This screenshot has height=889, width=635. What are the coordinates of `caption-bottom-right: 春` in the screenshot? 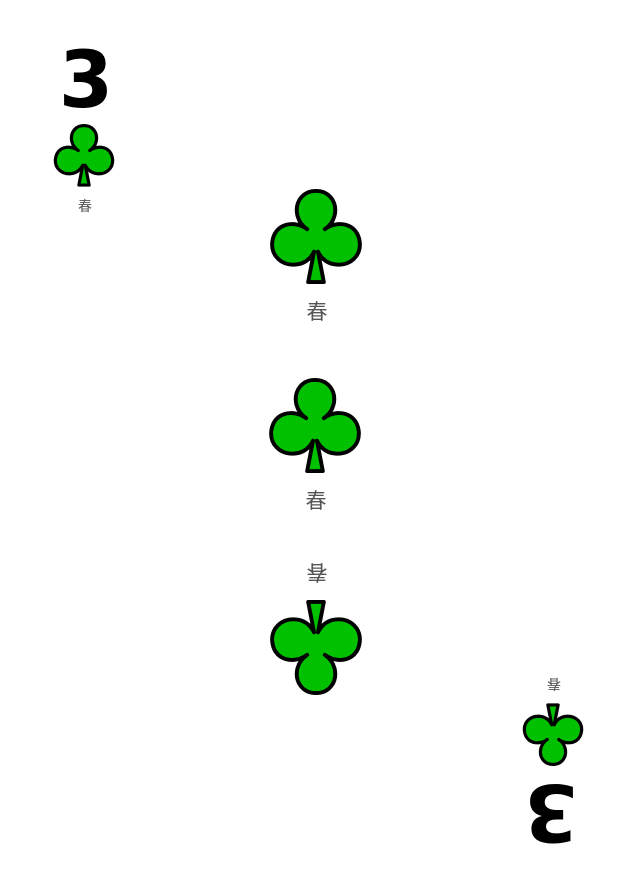 It's located at (554, 683).